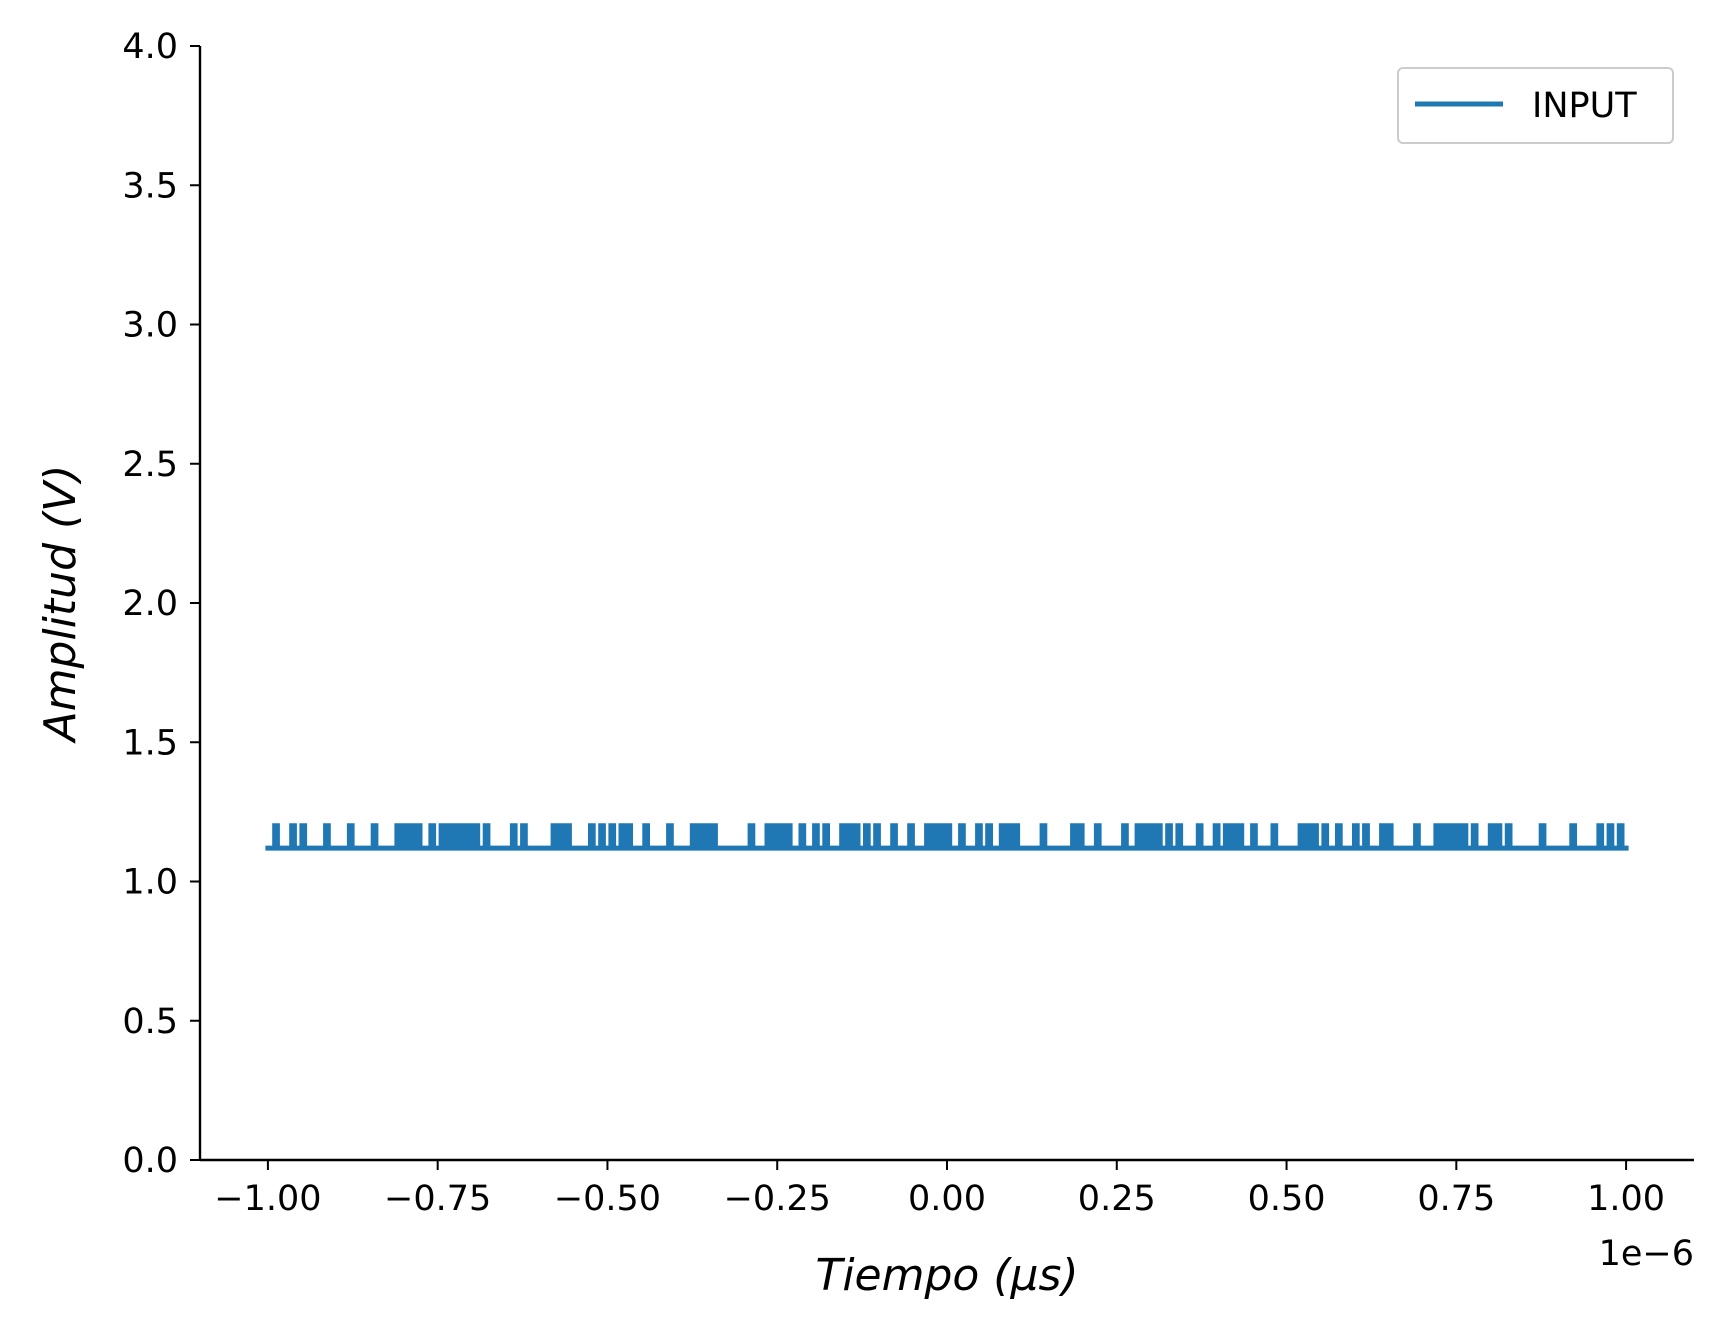  I want to click on x-tick-label: 0.25, so click(1117, 1199).